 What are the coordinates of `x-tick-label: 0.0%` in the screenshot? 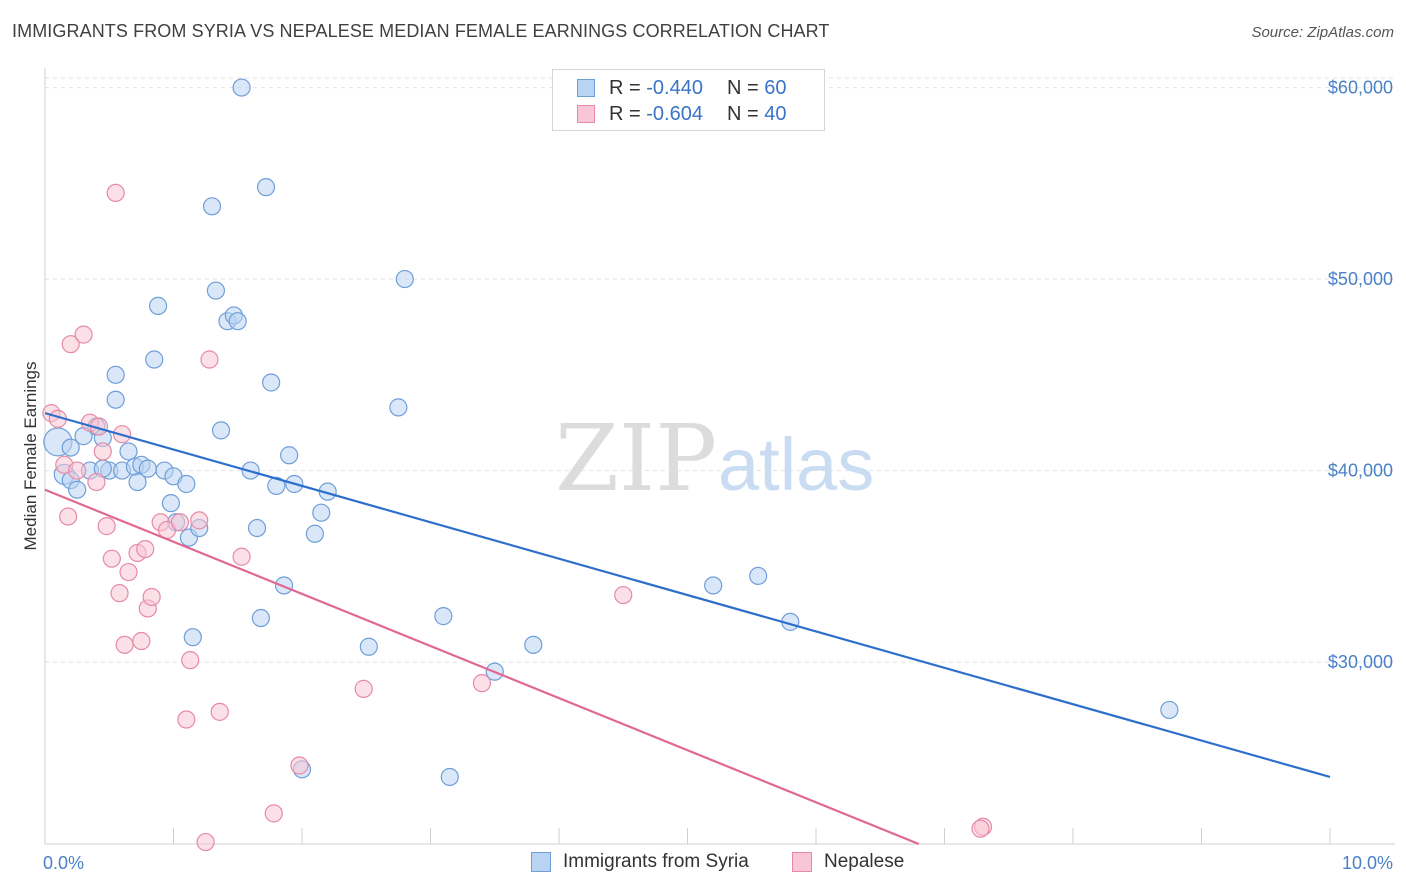 It's located at (63, 863).